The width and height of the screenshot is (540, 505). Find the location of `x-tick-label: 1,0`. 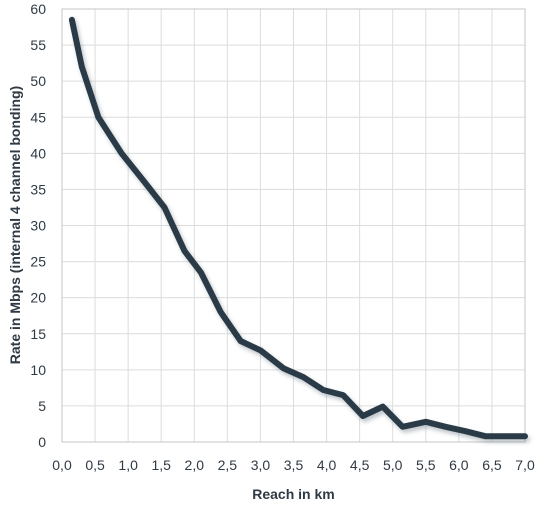

x-tick-label: 1,0 is located at coordinates (128, 465).